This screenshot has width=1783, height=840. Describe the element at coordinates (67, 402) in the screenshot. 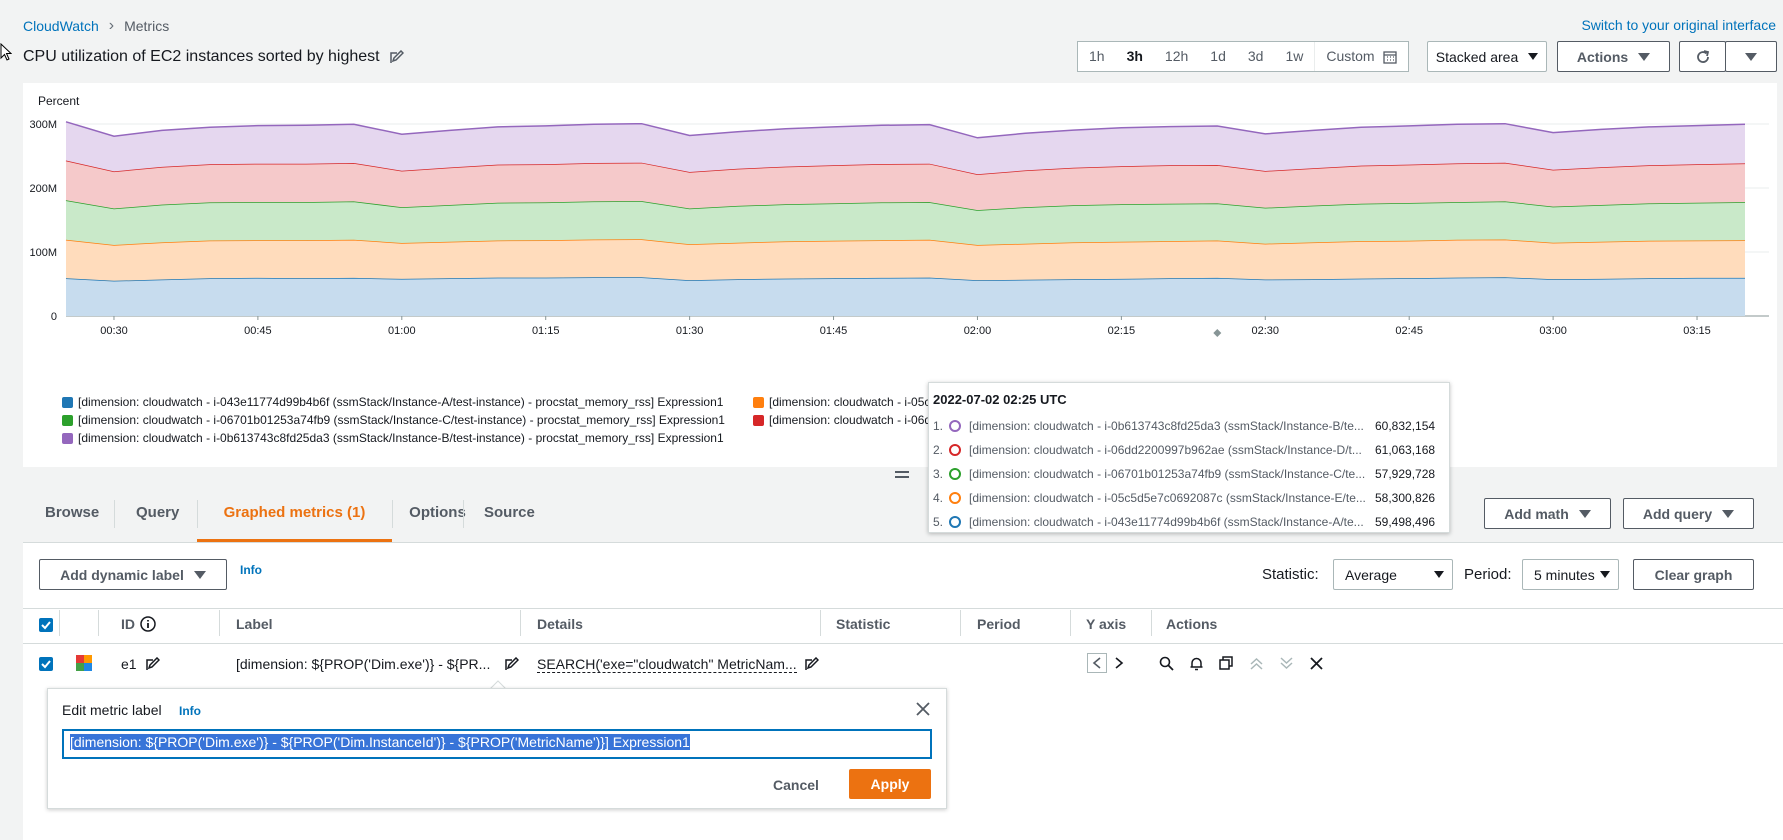

I see `legend-swatch` at that location.